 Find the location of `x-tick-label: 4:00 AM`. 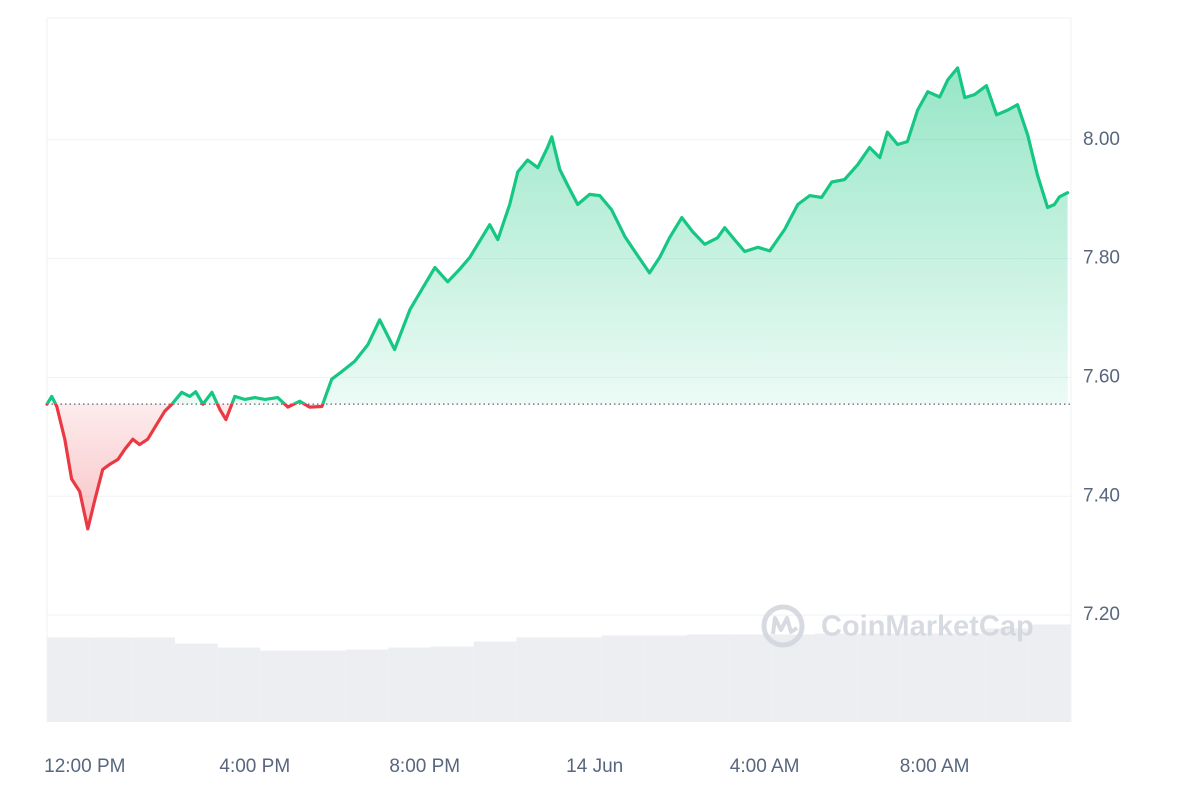

x-tick-label: 4:00 AM is located at coordinates (765, 766).